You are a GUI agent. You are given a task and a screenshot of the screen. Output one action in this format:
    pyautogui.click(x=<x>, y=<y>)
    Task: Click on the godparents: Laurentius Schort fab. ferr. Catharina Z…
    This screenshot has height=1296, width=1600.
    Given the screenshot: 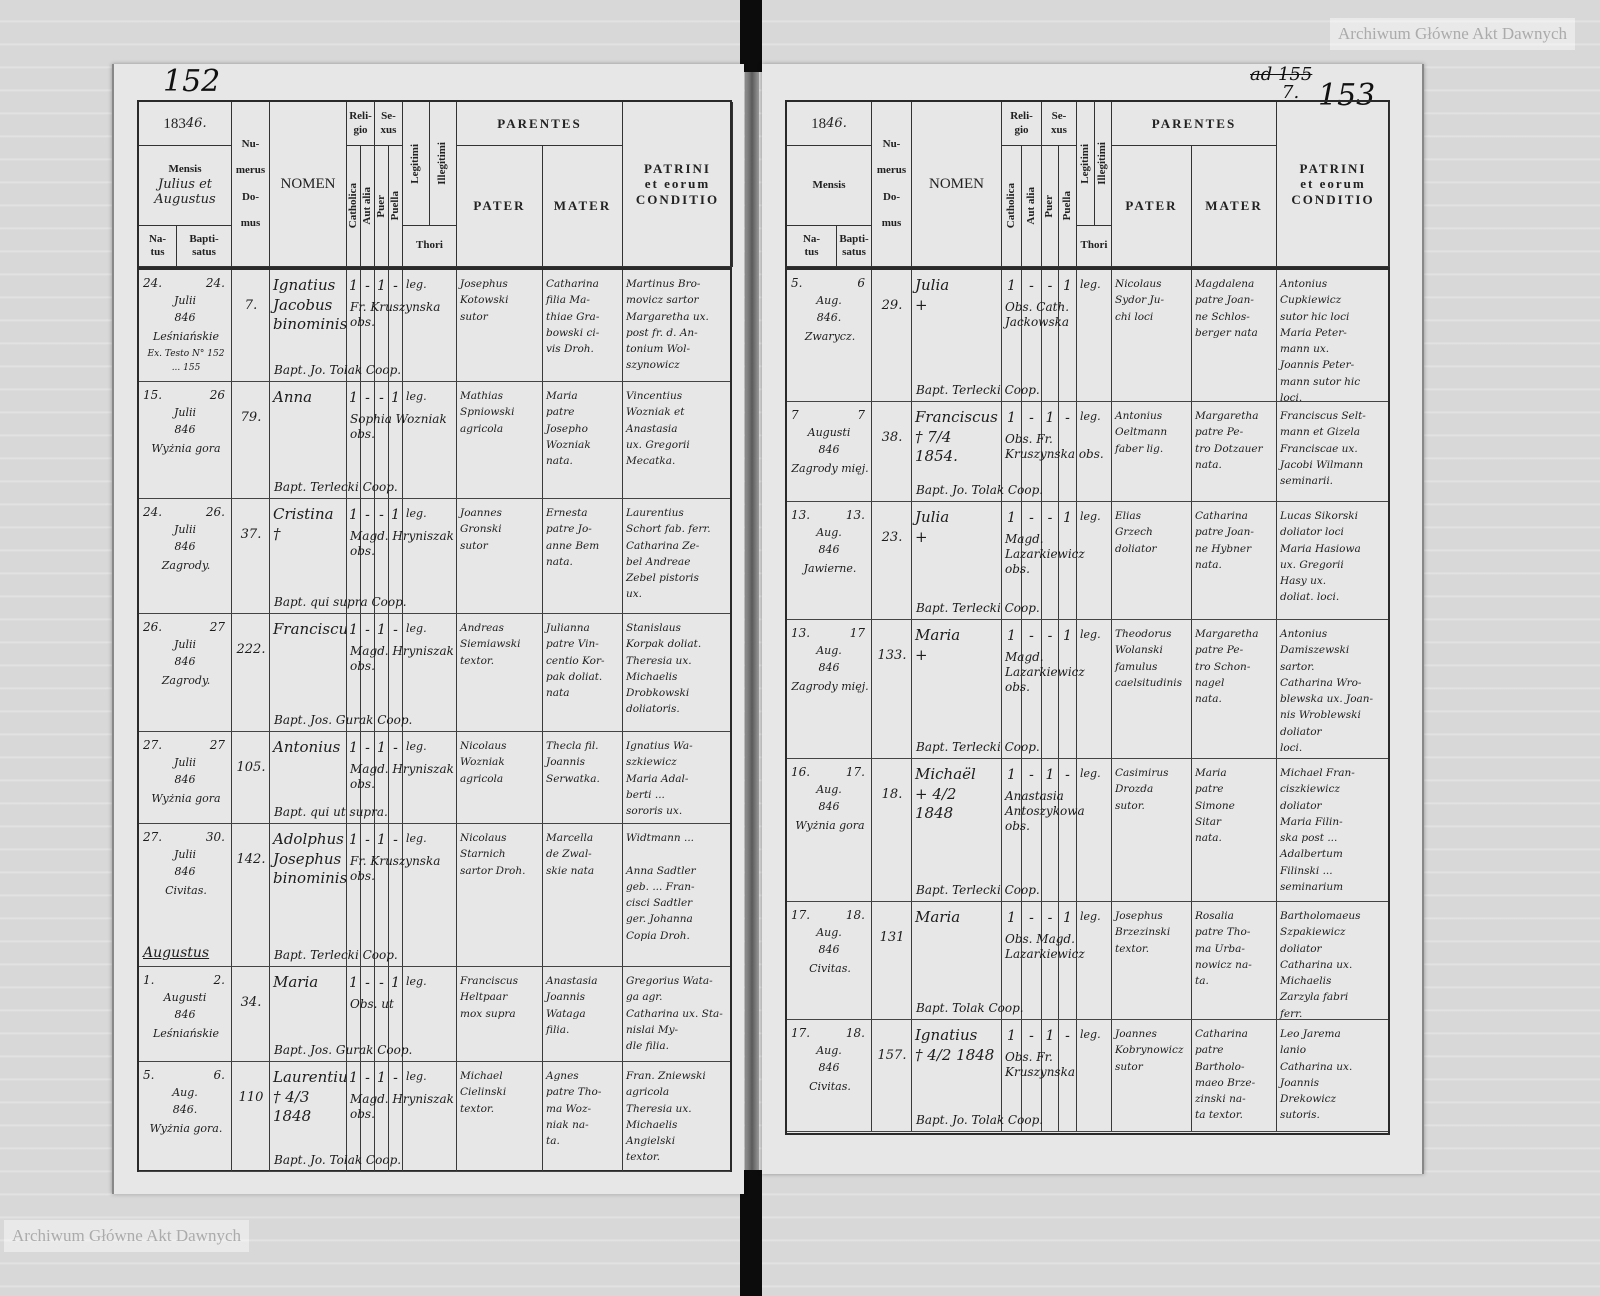 What is the action you would take?
    pyautogui.click(x=668, y=554)
    